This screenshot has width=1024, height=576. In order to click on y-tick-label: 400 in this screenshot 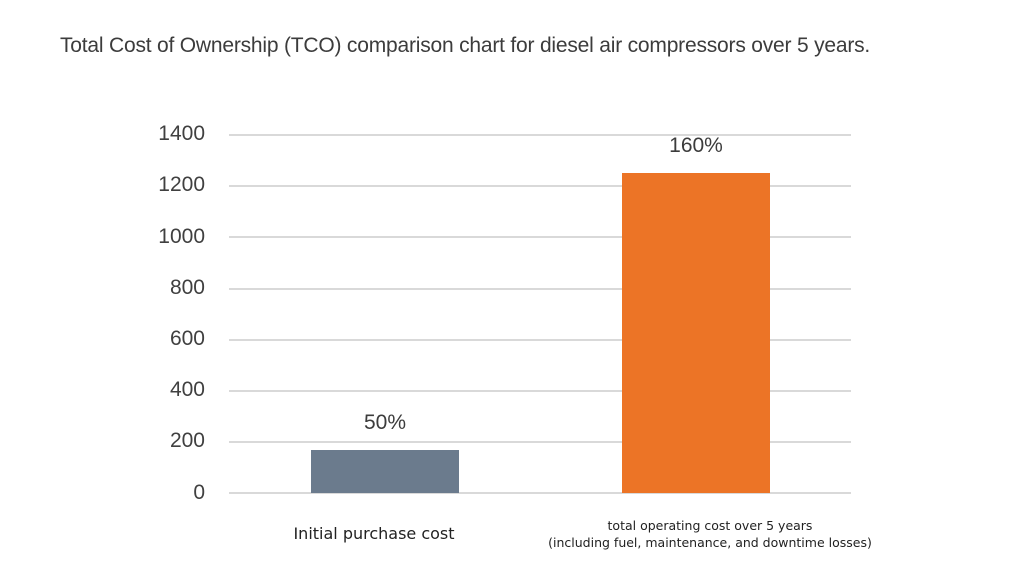, I will do `click(187, 389)`.